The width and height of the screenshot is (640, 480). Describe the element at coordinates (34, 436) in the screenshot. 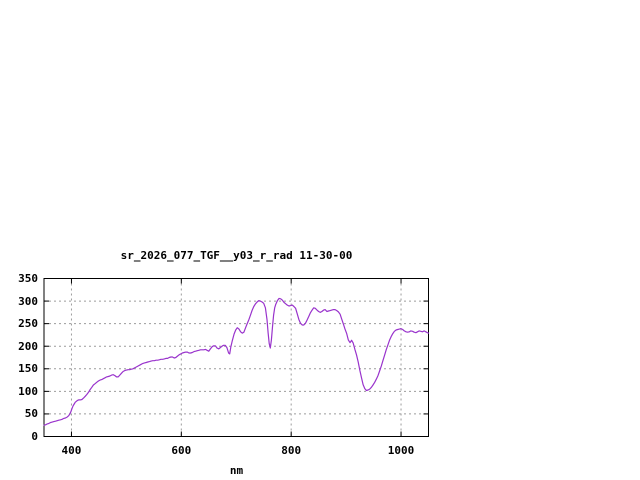

I see `y-tick-label: 0` at that location.